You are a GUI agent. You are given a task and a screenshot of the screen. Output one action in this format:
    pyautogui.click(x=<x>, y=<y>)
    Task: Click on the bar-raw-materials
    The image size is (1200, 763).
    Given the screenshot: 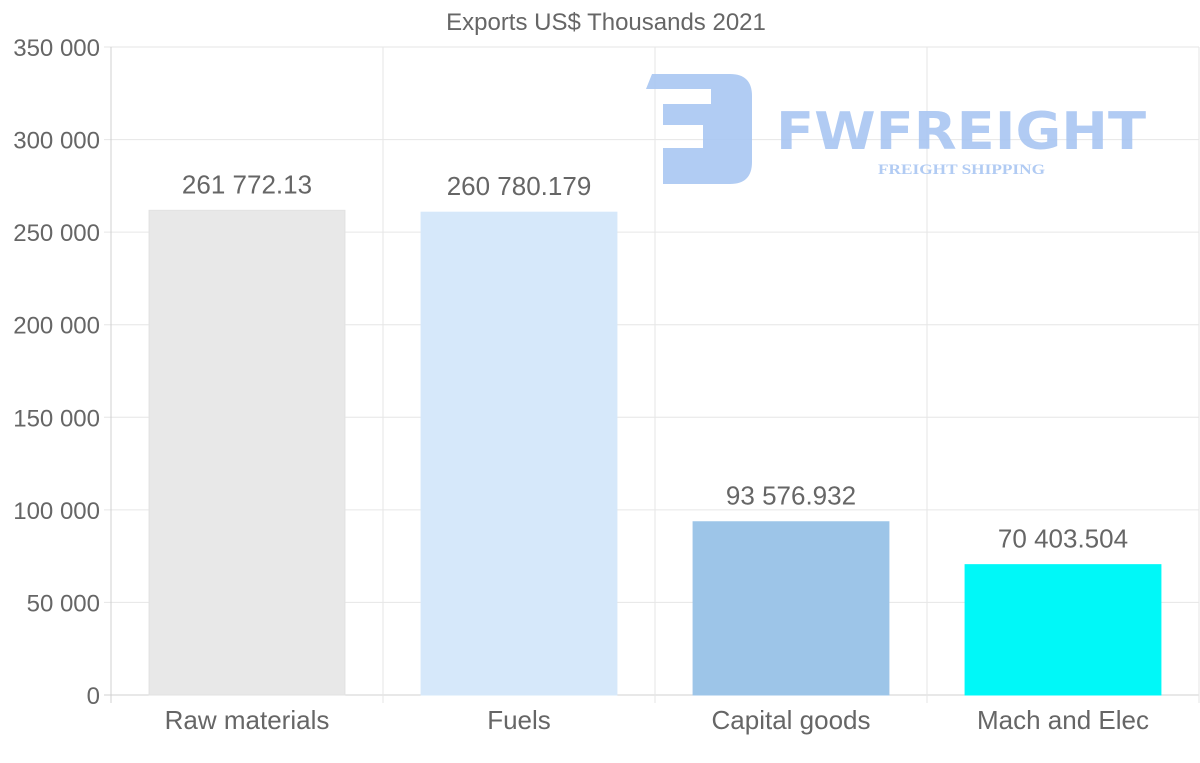 What is the action you would take?
    pyautogui.click(x=247, y=452)
    